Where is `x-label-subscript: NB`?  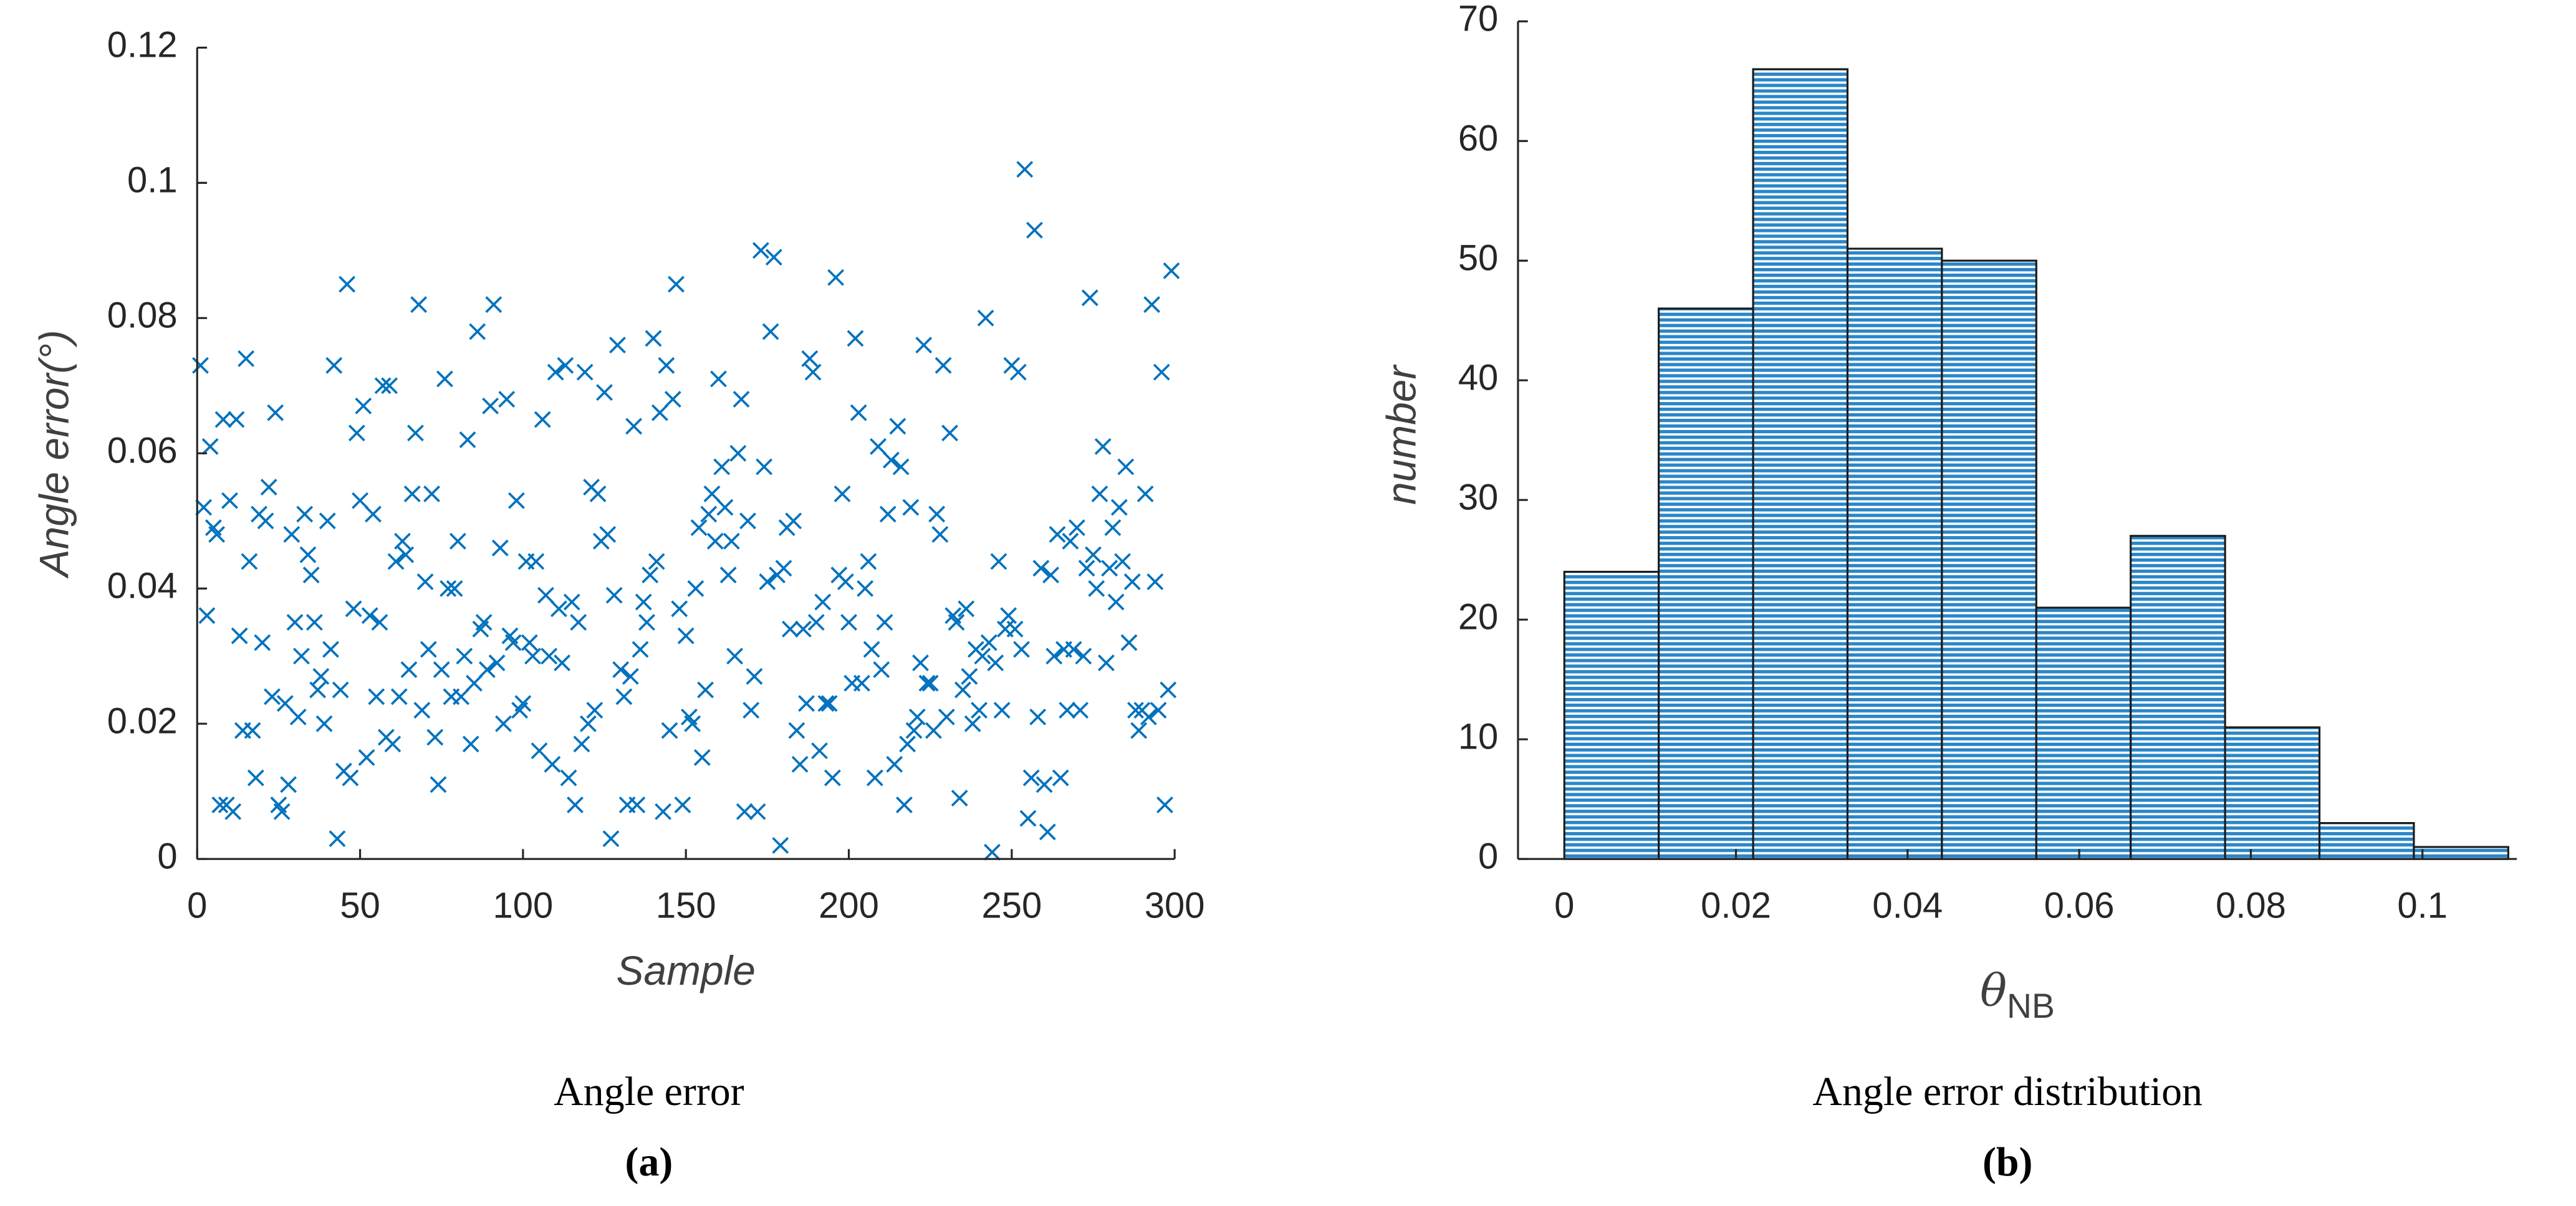 x-label-subscript: NB is located at coordinates (2031, 1006).